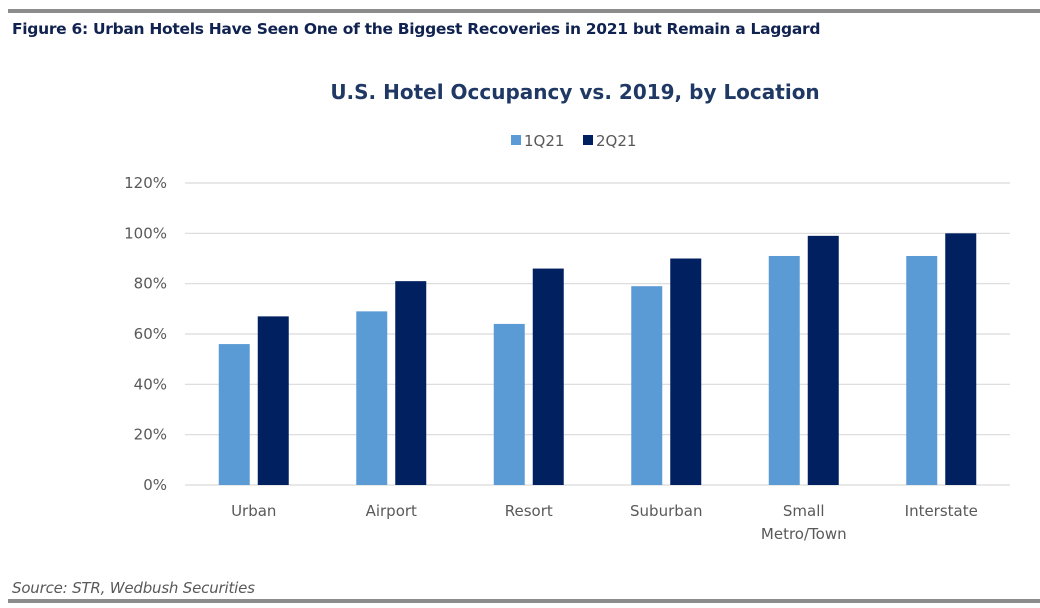 The image size is (1040, 608). I want to click on y-tick-label: 20%, so click(150, 435).